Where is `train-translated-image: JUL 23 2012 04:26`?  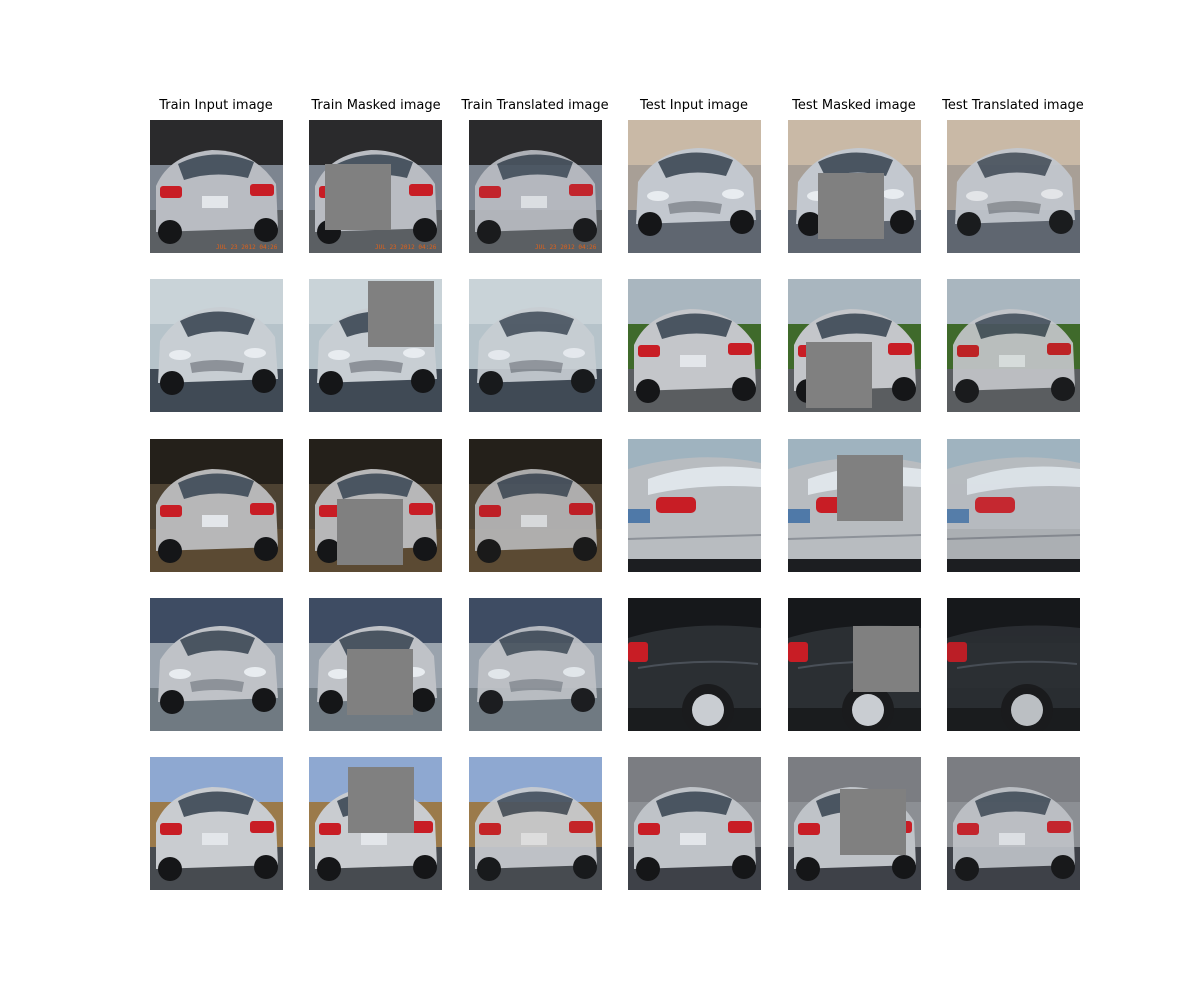
train-translated-image: JUL 23 2012 04:26 is located at coordinates (535, 186).